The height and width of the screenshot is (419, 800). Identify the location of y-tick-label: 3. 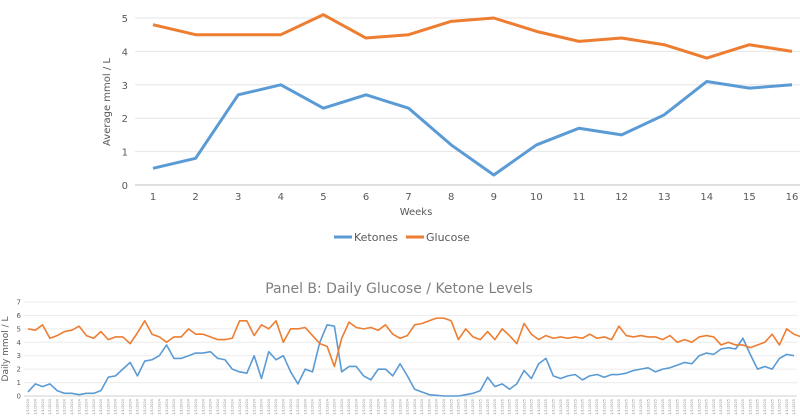
(125, 86).